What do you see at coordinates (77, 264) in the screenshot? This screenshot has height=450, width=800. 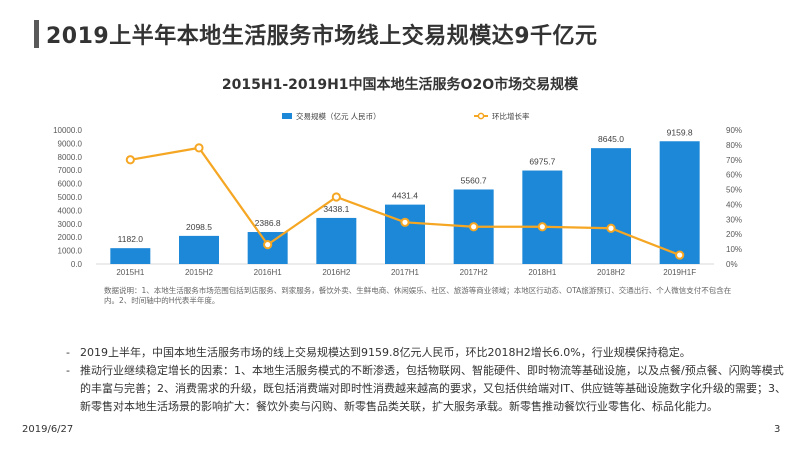 I see `y-left-tick-label: 0.0` at bounding box center [77, 264].